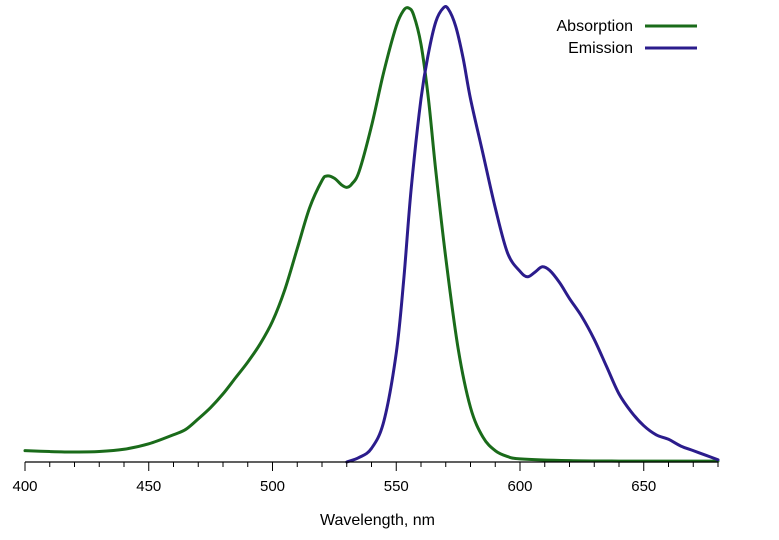 Image resolution: width=779 pixels, height=540 pixels. I want to click on x-tick-label: 650, so click(643, 486).